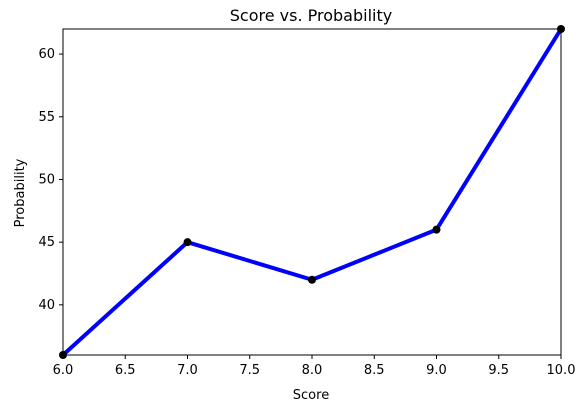 This screenshot has height=405, width=576. Describe the element at coordinates (46, 117) in the screenshot. I see `y-tick-label: 55` at that location.